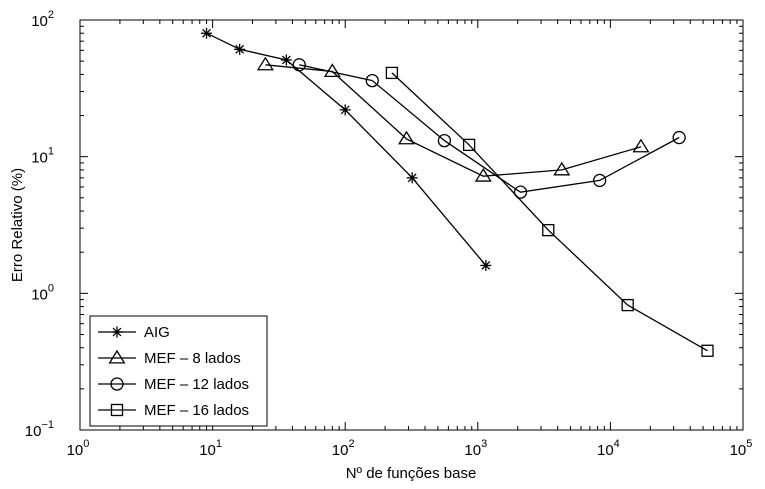 The width and height of the screenshot is (765, 489). I want to click on legend-label: MEF – 16 lados, so click(196, 410).